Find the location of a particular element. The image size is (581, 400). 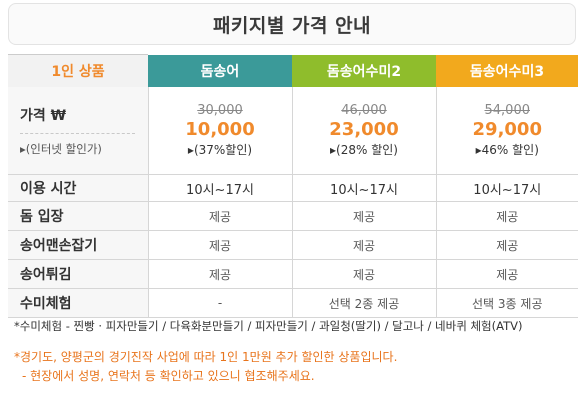

row-label: 돔 입장 is located at coordinates (78, 216).